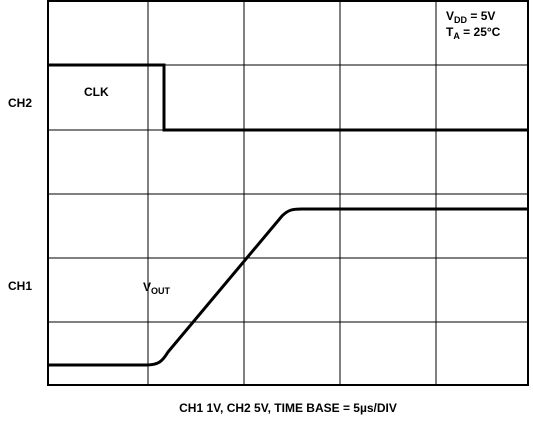 The width and height of the screenshot is (533, 423). I want to click on channel-label: CH2, so click(20, 103).